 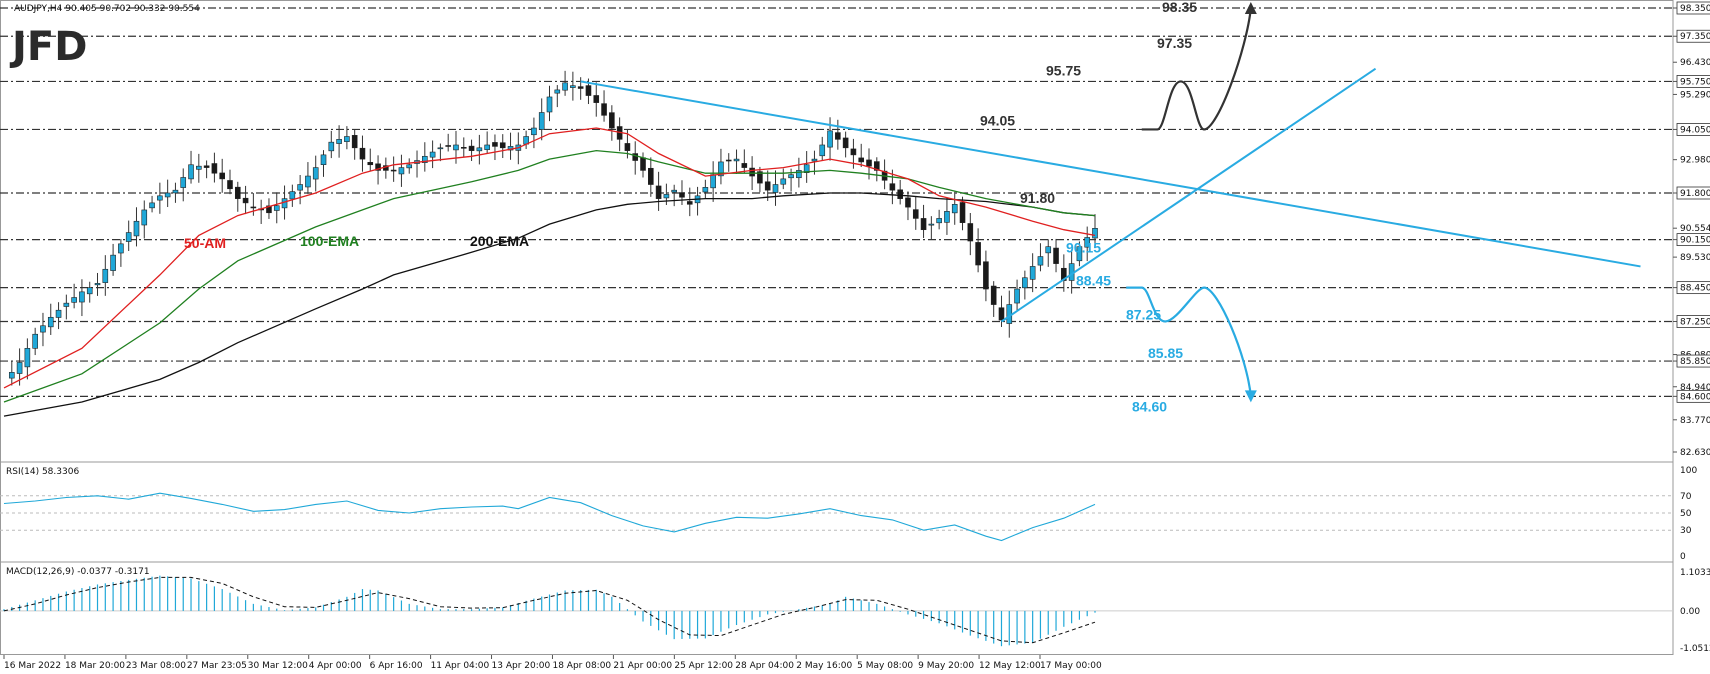 What do you see at coordinates (1690, 612) in the screenshot?
I see `macd-tick-label: 0.00` at bounding box center [1690, 612].